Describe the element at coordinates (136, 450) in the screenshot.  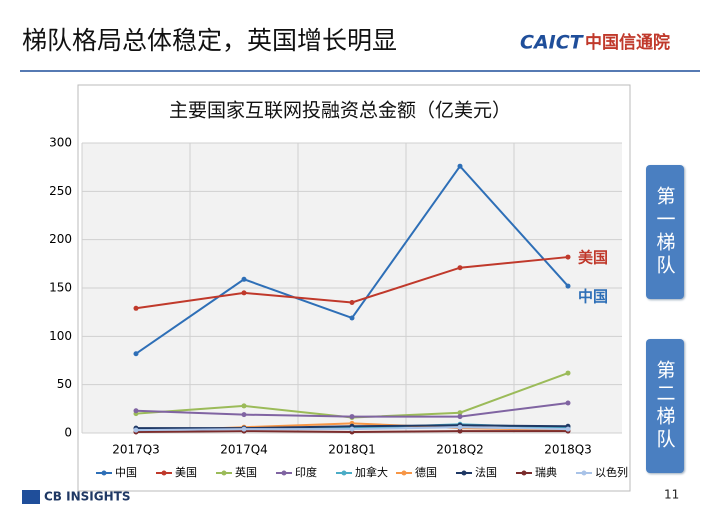
I see `x-tick-label: 2017Q3` at that location.